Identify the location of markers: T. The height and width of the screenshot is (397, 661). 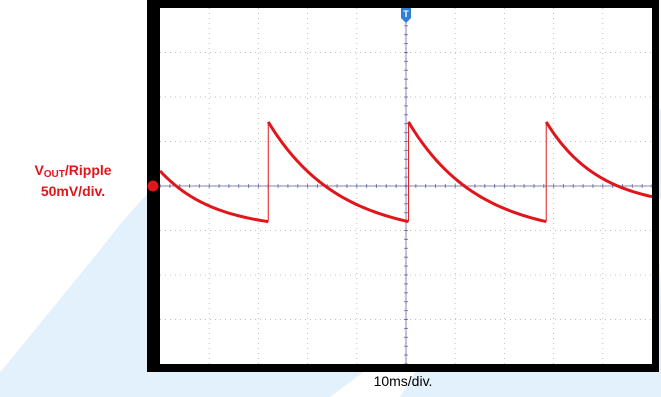
(406, 15).